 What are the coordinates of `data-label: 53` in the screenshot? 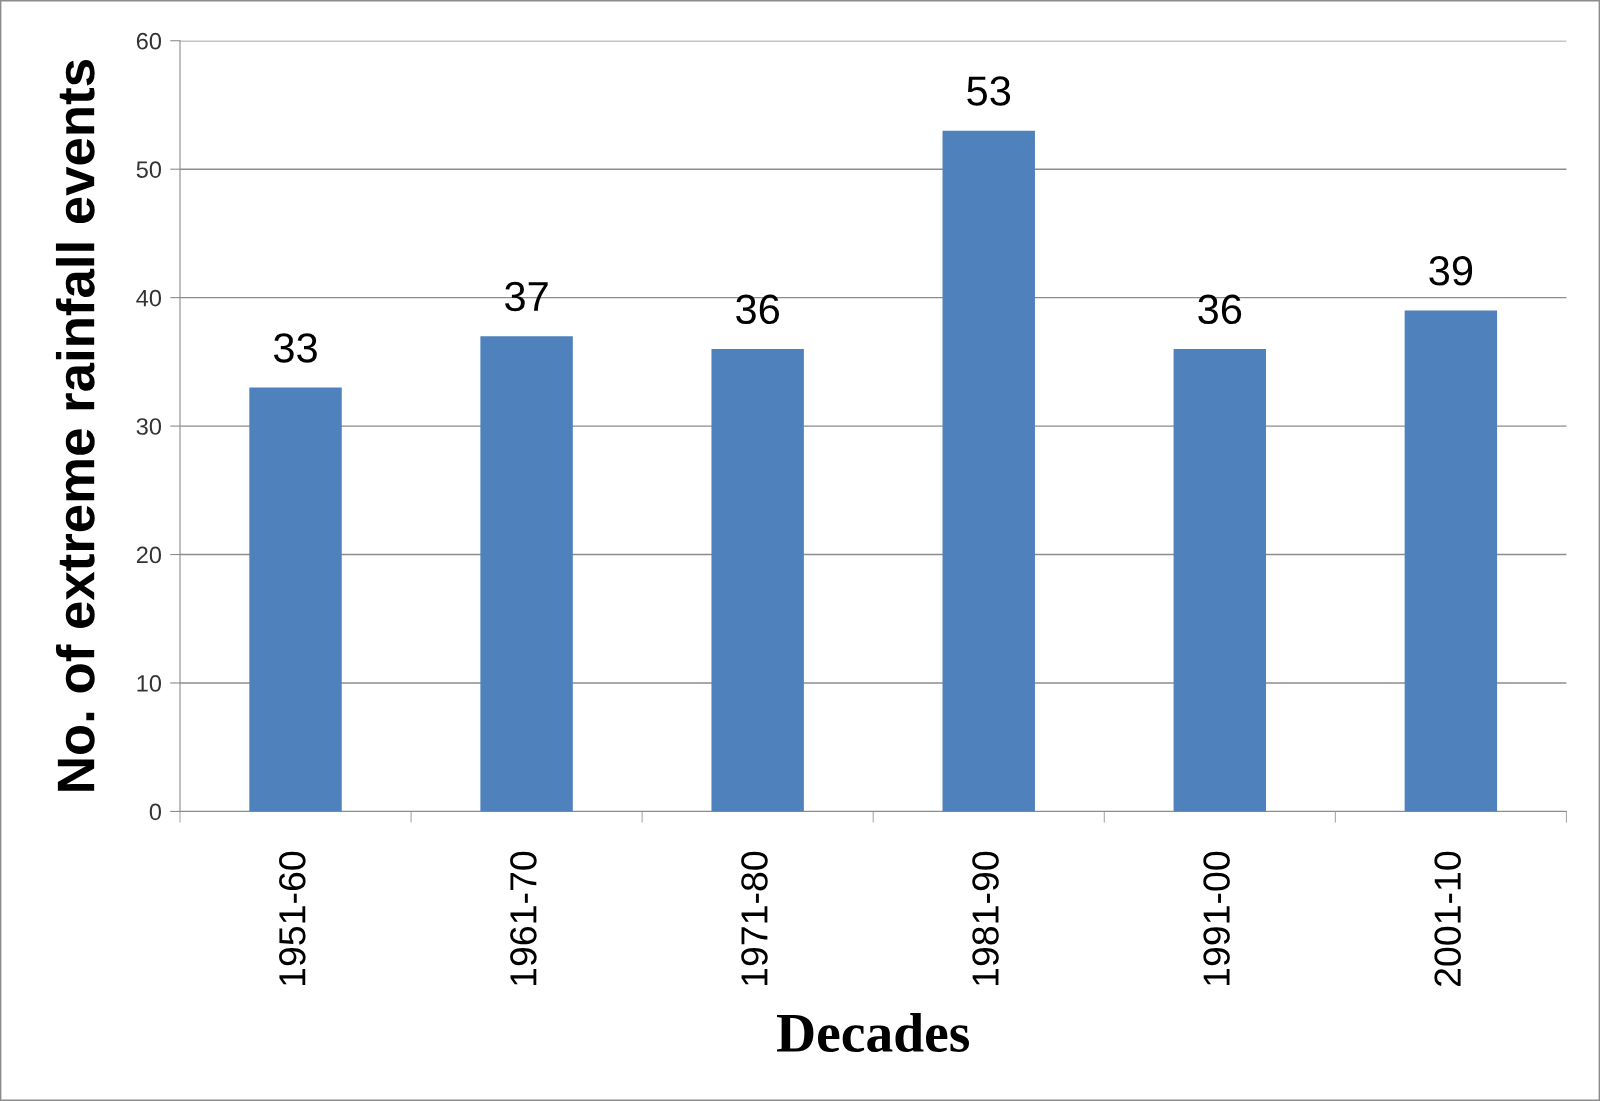 It's located at (989, 91).